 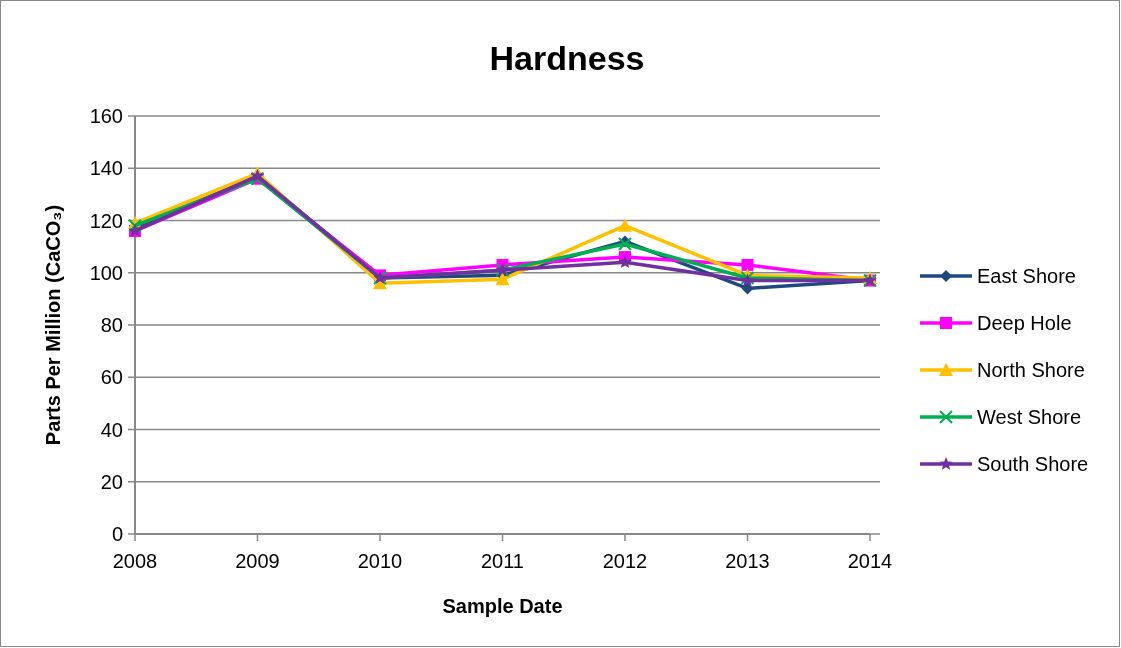 I want to click on x-tick-label: 2008, so click(x=135, y=561).